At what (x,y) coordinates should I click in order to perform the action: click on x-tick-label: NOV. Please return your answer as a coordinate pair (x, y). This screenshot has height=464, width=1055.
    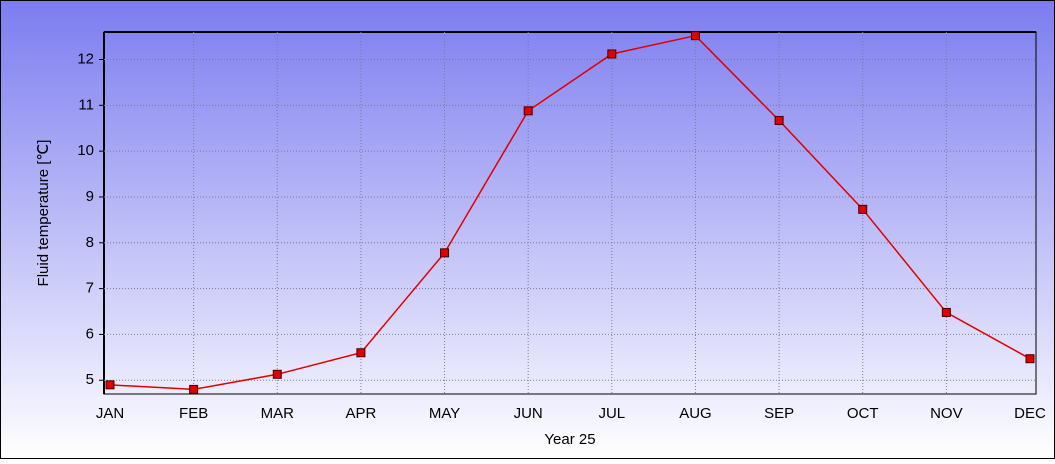
    Looking at the image, I should click on (946, 413).